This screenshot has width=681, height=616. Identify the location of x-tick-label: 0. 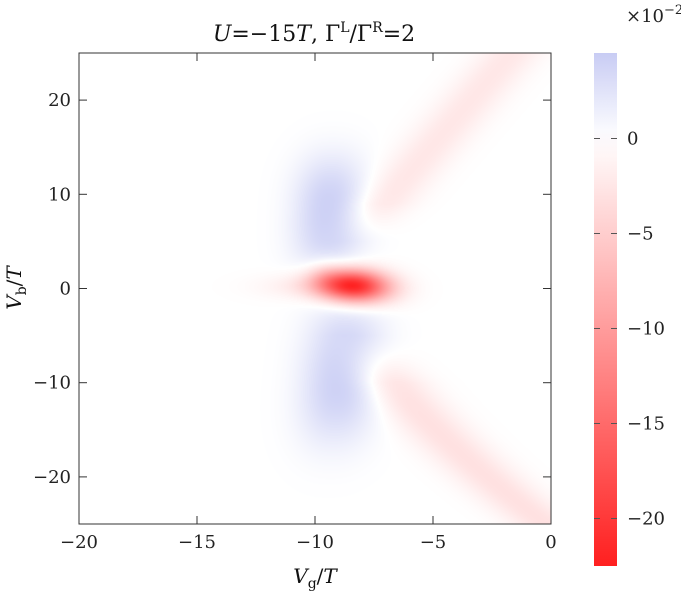
(550, 542).